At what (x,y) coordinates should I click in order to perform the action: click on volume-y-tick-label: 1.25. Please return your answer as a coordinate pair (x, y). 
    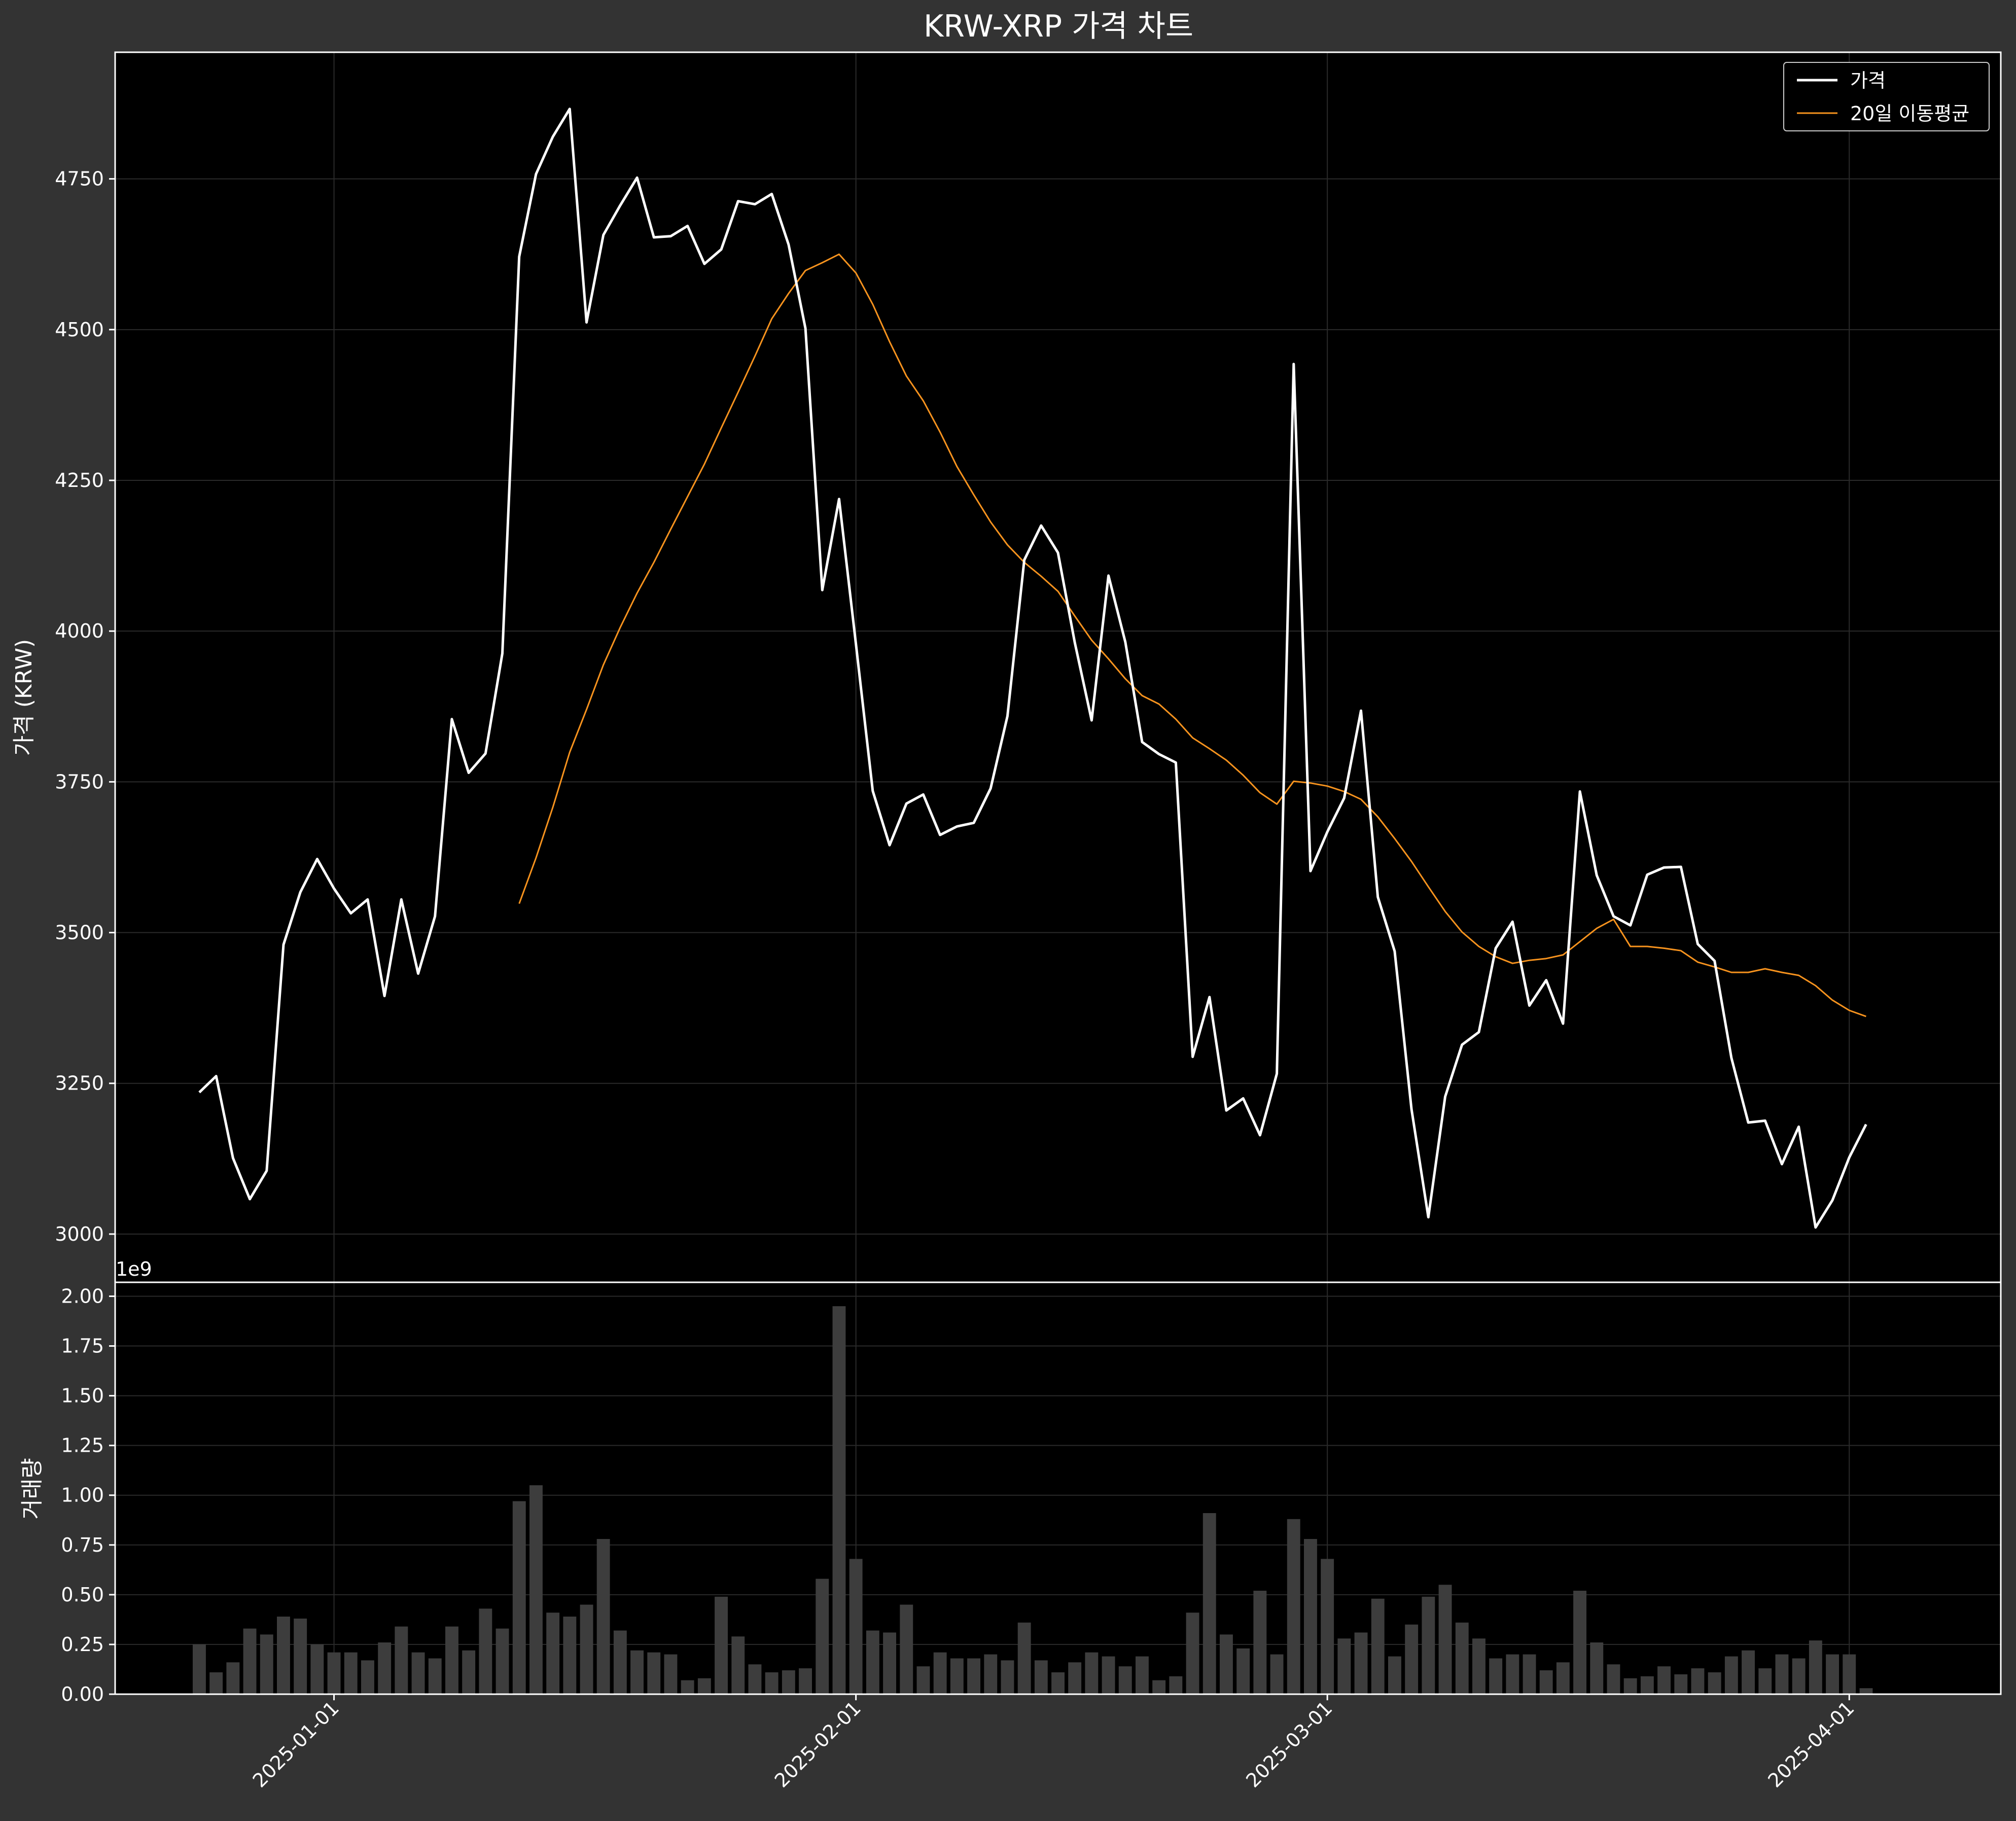
    Looking at the image, I should click on (82, 1445).